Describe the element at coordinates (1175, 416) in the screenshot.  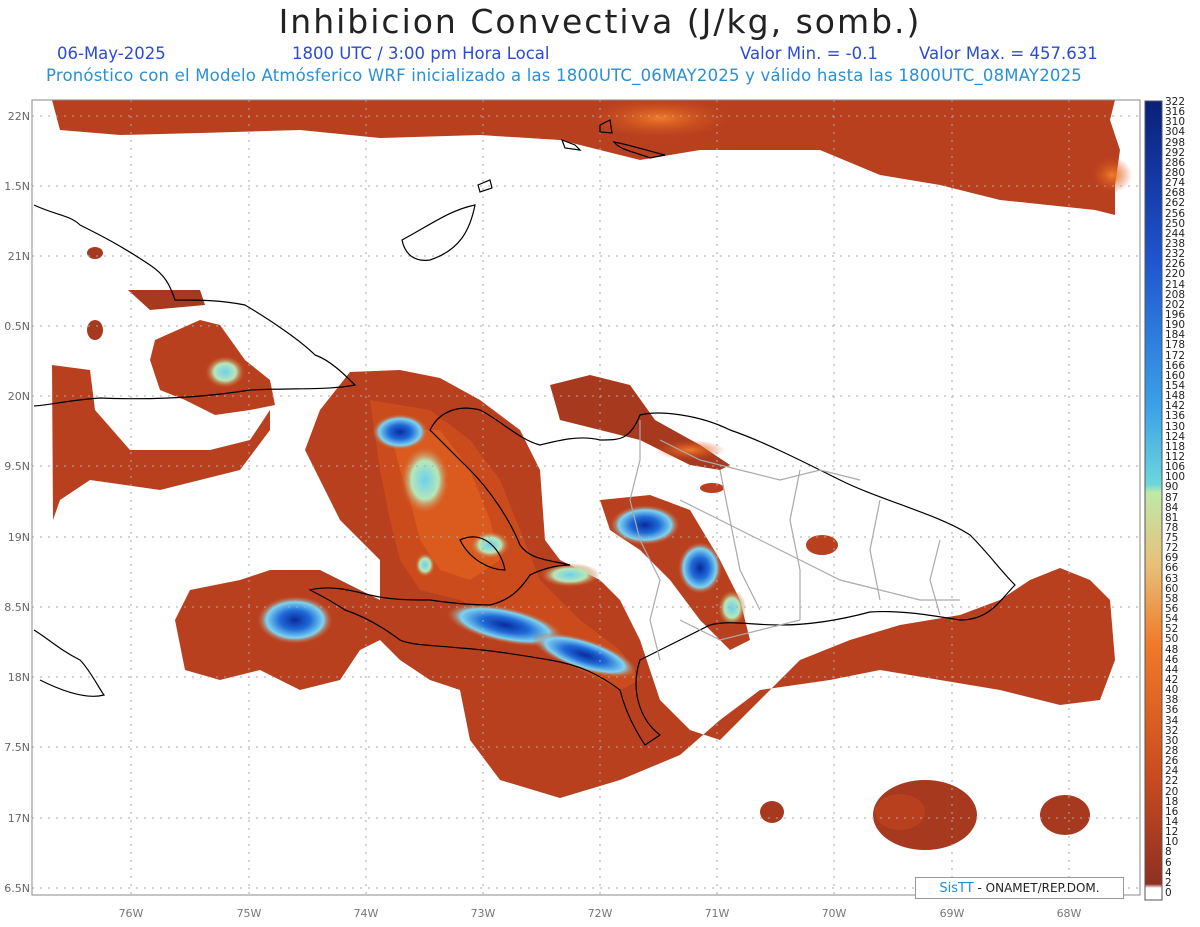
I see `colorbar-tick-label: 136` at that location.